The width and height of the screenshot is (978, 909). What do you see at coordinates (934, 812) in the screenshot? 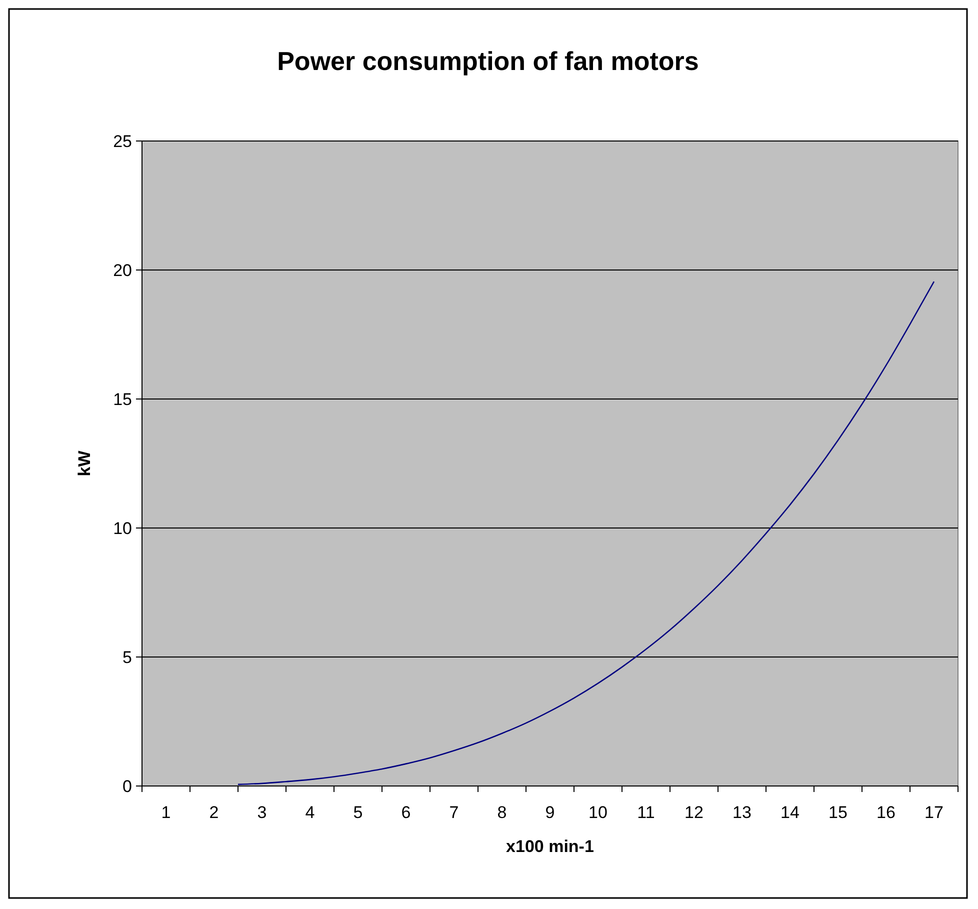
I see `x-tick-label: 17` at bounding box center [934, 812].